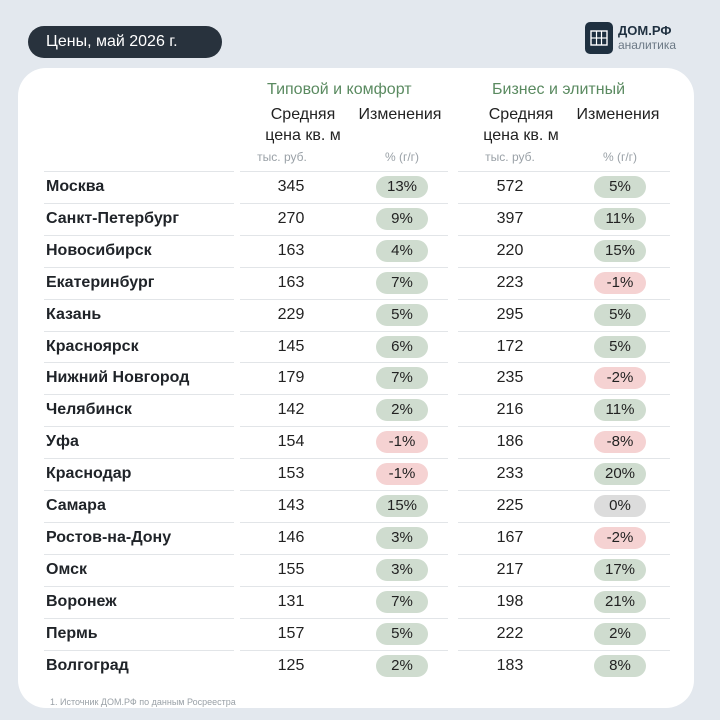 This screenshot has height=720, width=720. I want to click on price-business: 167, so click(510, 537).